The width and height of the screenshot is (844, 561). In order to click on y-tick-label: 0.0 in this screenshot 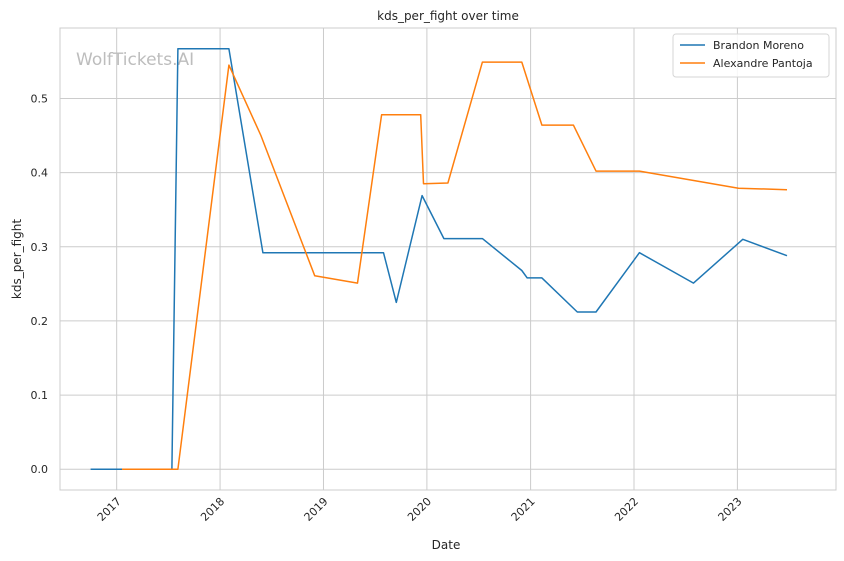, I will do `click(40, 469)`.